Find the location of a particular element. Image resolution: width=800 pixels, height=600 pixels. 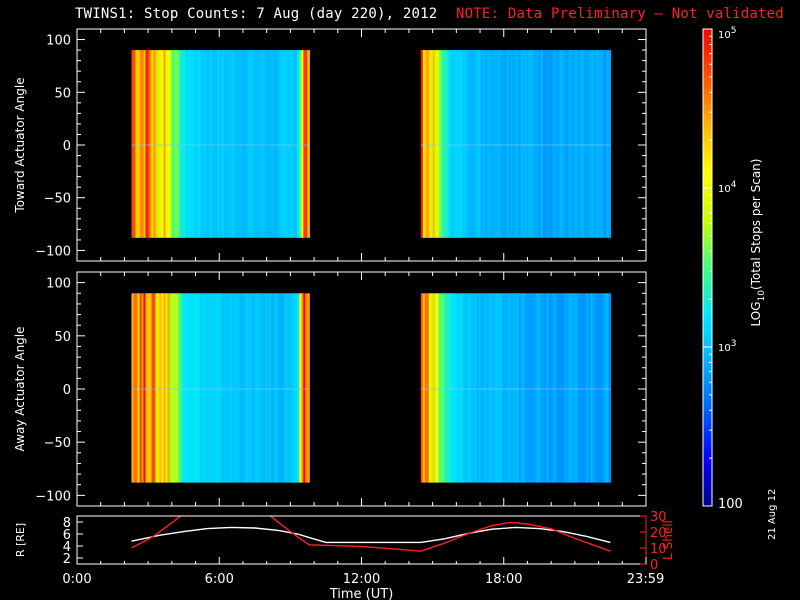

y-tick-label: −100 is located at coordinates (53, 496).